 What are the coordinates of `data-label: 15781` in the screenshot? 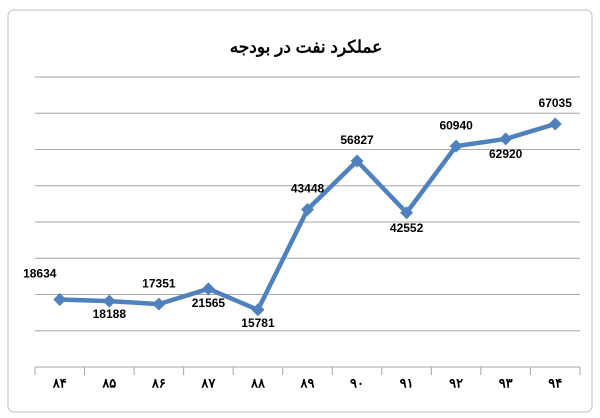 It's located at (258, 323).